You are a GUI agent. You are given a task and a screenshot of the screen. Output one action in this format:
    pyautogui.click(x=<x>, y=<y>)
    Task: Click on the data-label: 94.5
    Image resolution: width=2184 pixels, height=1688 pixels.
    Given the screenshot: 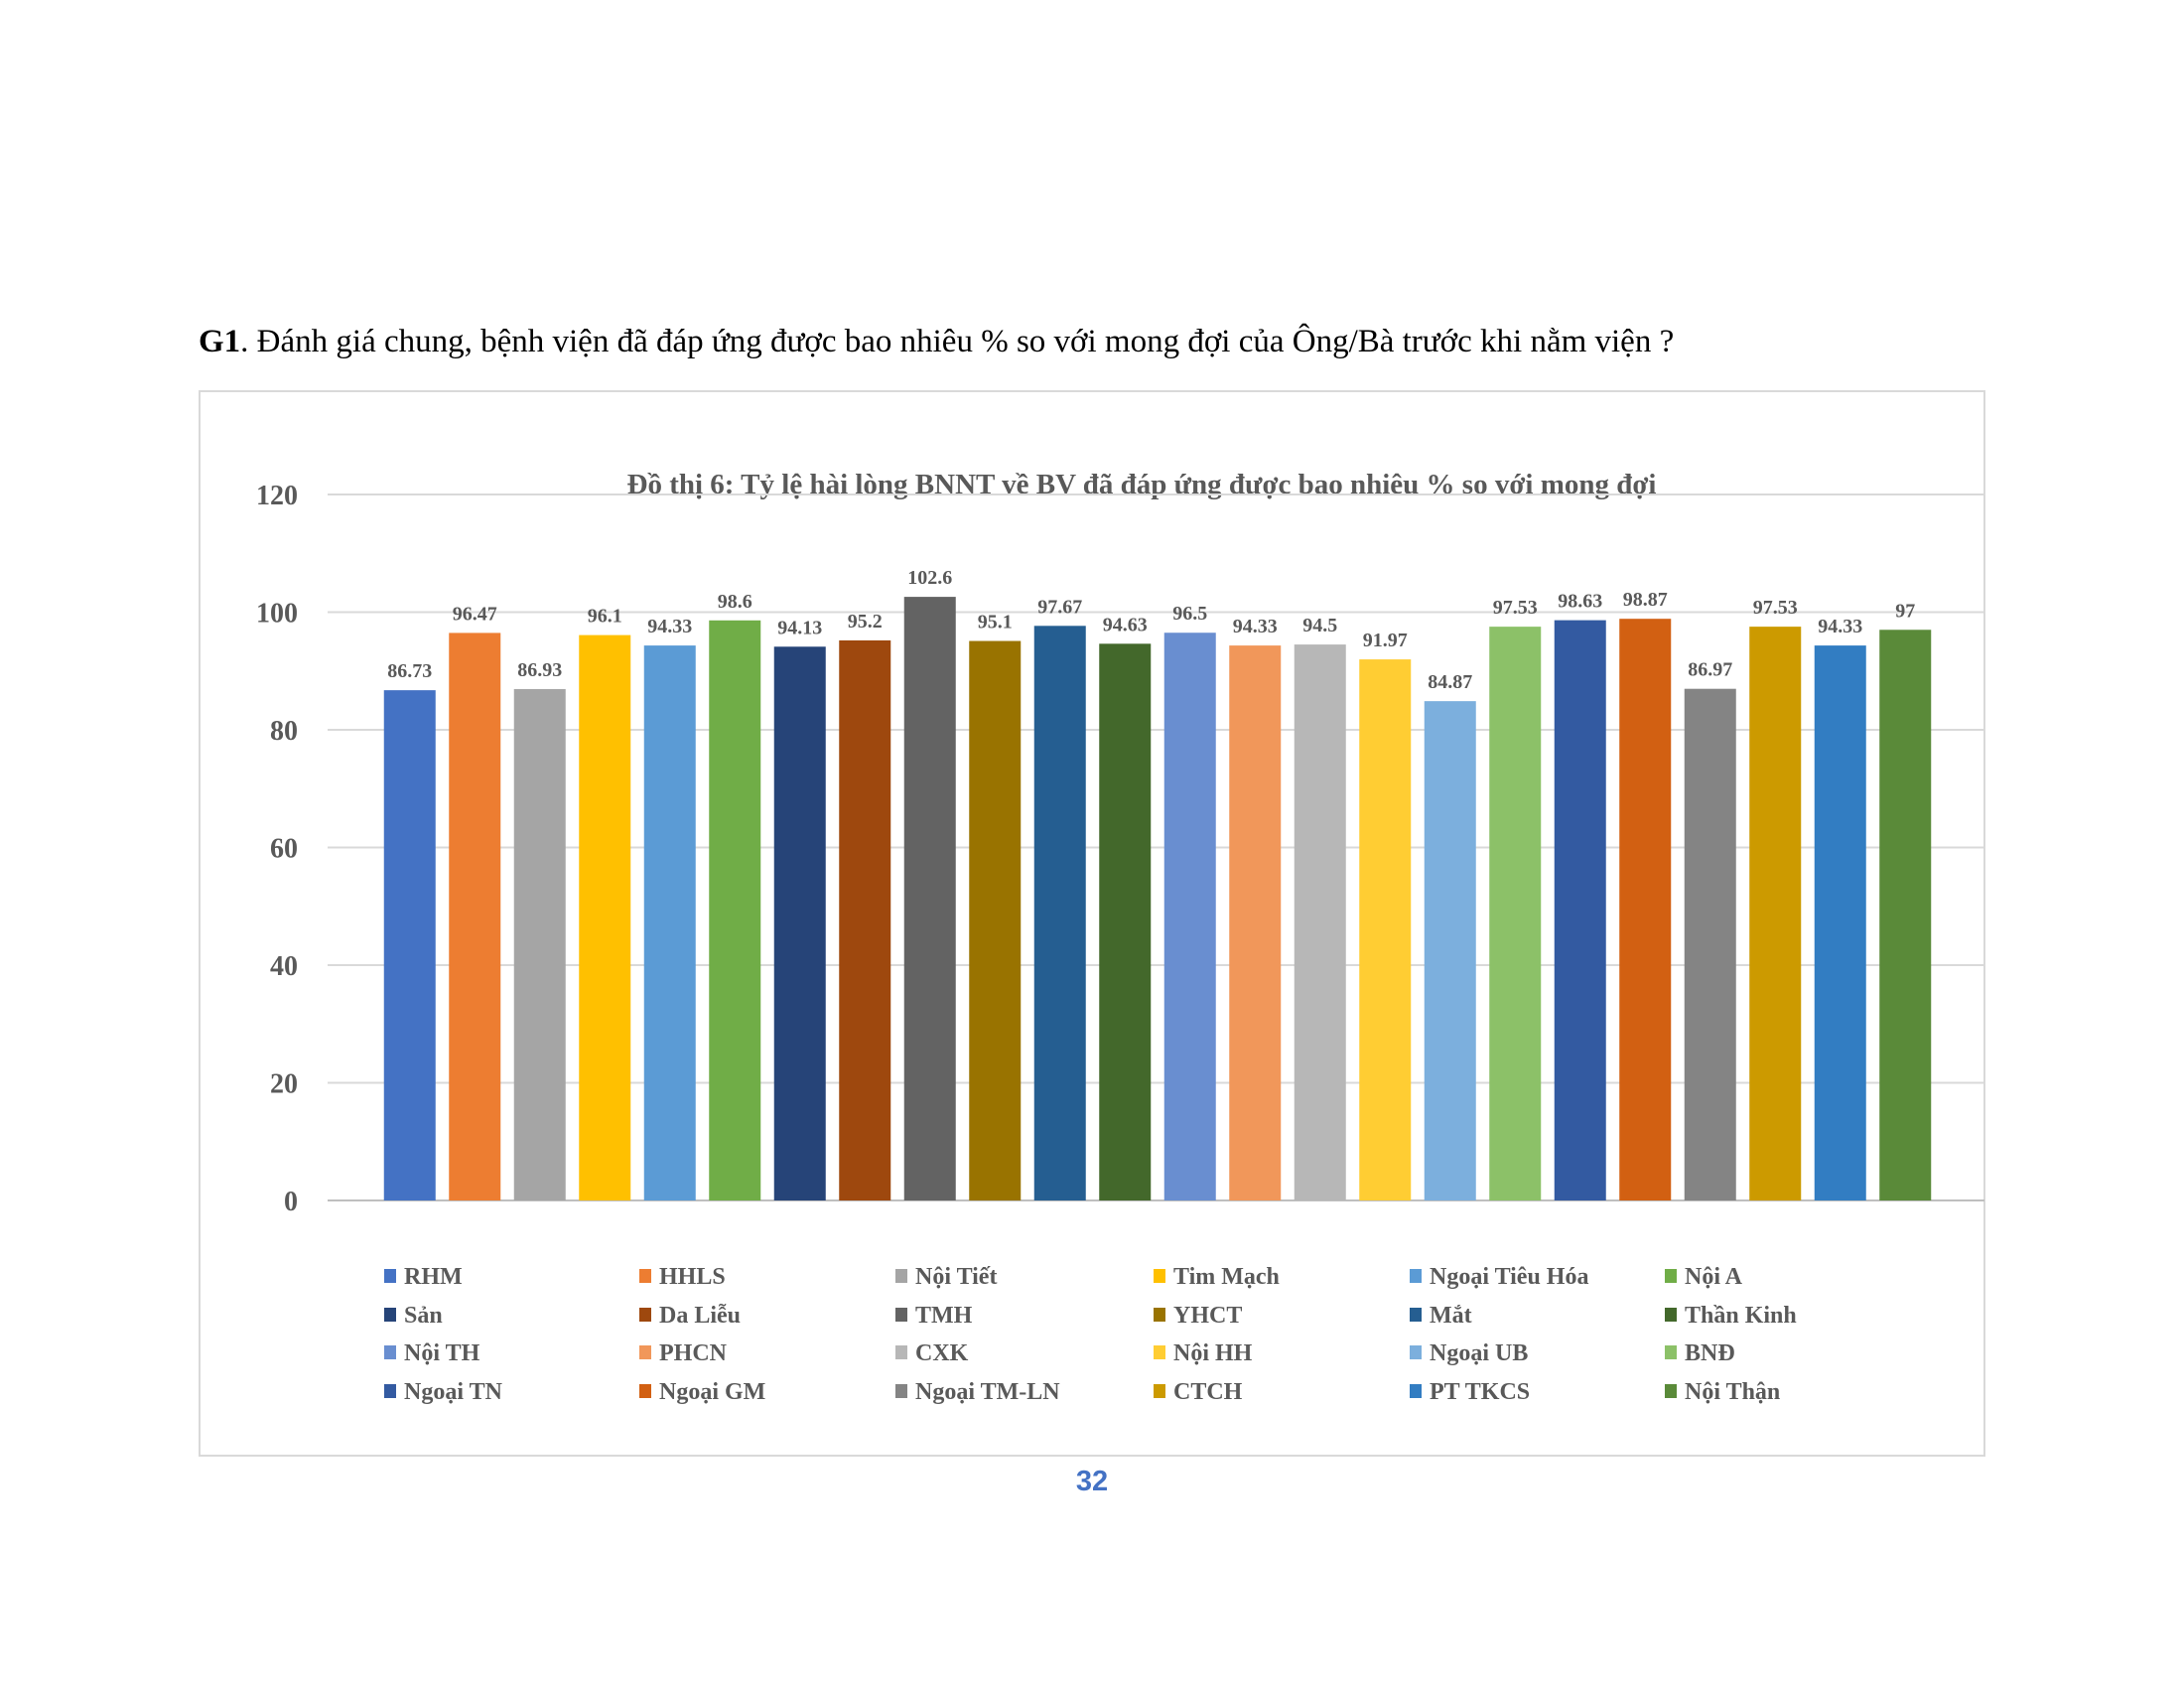 What is the action you would take?
    pyautogui.click(x=1319, y=625)
    